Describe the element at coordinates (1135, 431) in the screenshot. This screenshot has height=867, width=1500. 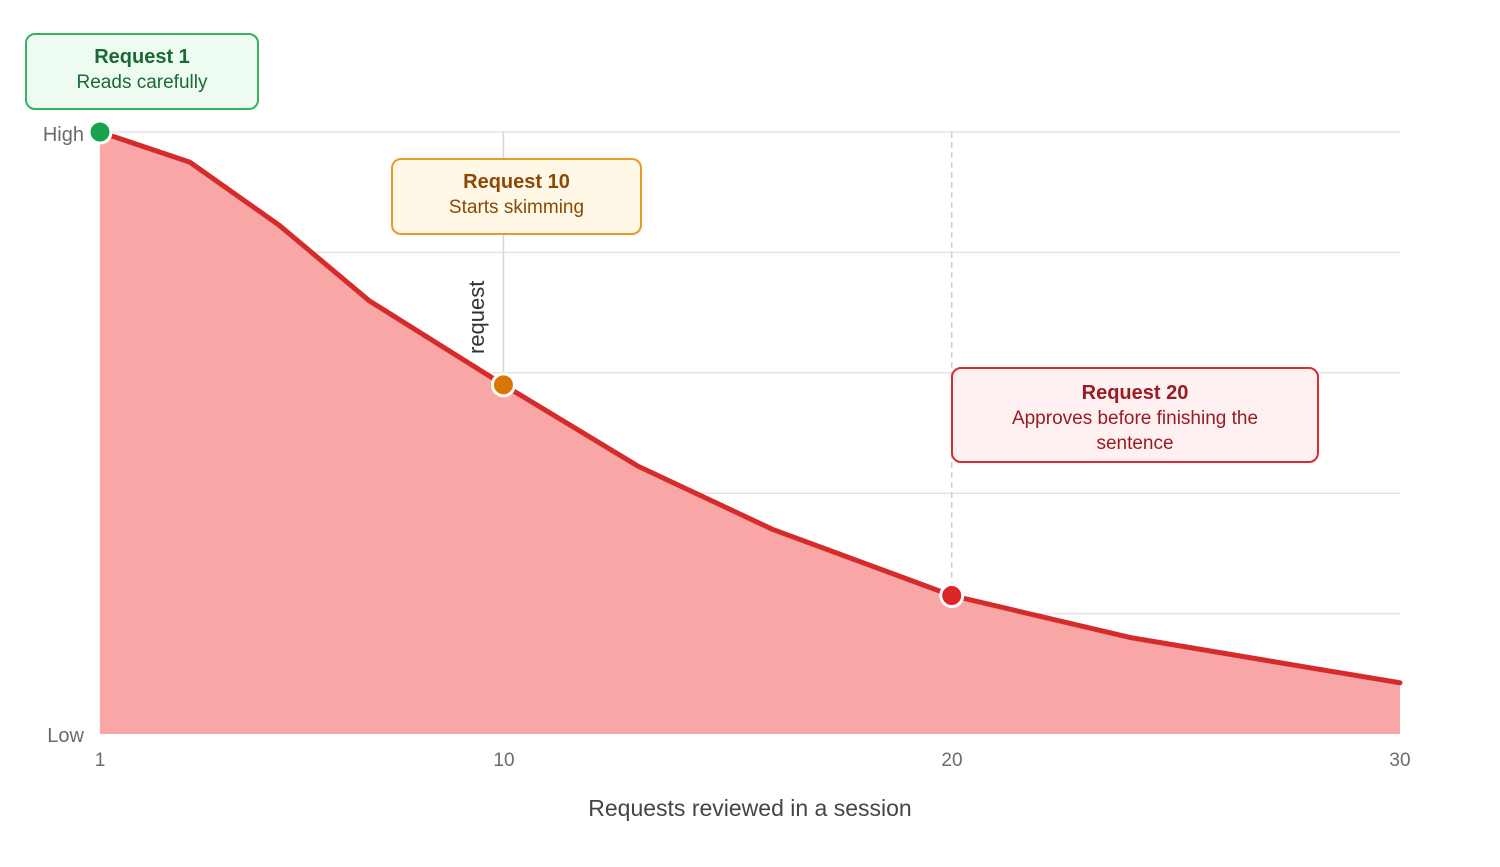
I see `annotation-text: Approves before finishing the sentence` at that location.